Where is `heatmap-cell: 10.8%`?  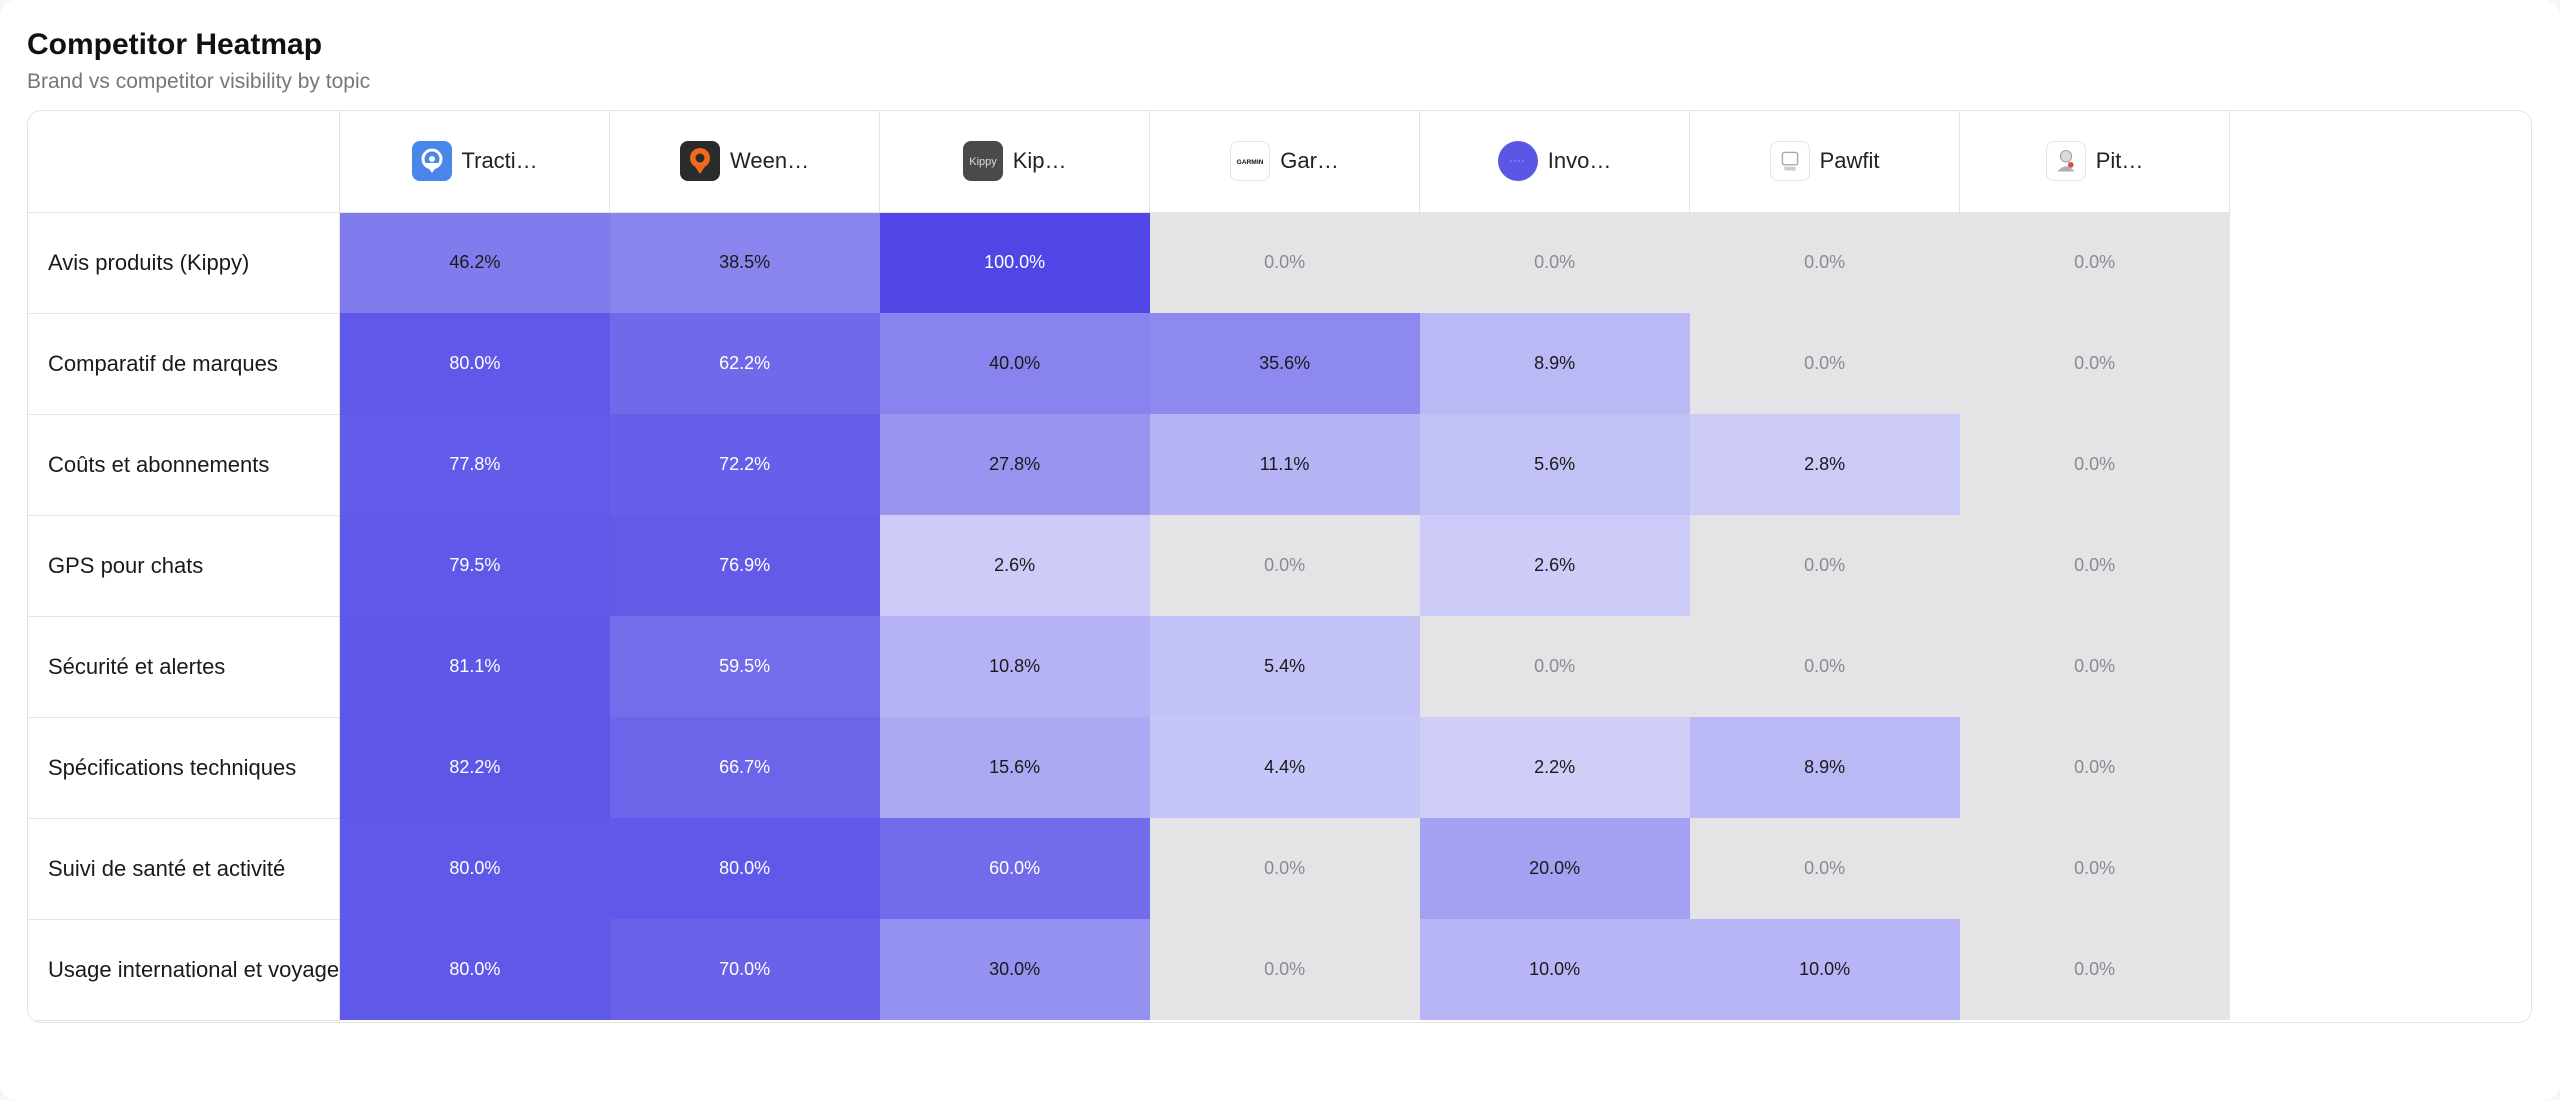 heatmap-cell: 10.8% is located at coordinates (1014, 666).